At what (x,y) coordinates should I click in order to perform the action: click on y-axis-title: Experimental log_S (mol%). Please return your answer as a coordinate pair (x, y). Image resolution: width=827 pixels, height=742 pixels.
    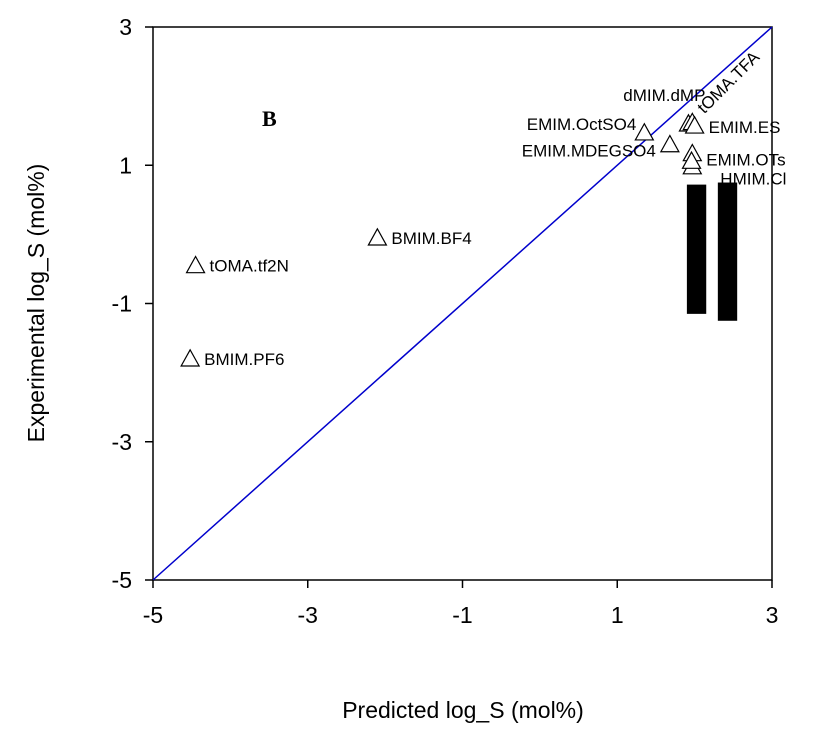
    Looking at the image, I should click on (36, 303).